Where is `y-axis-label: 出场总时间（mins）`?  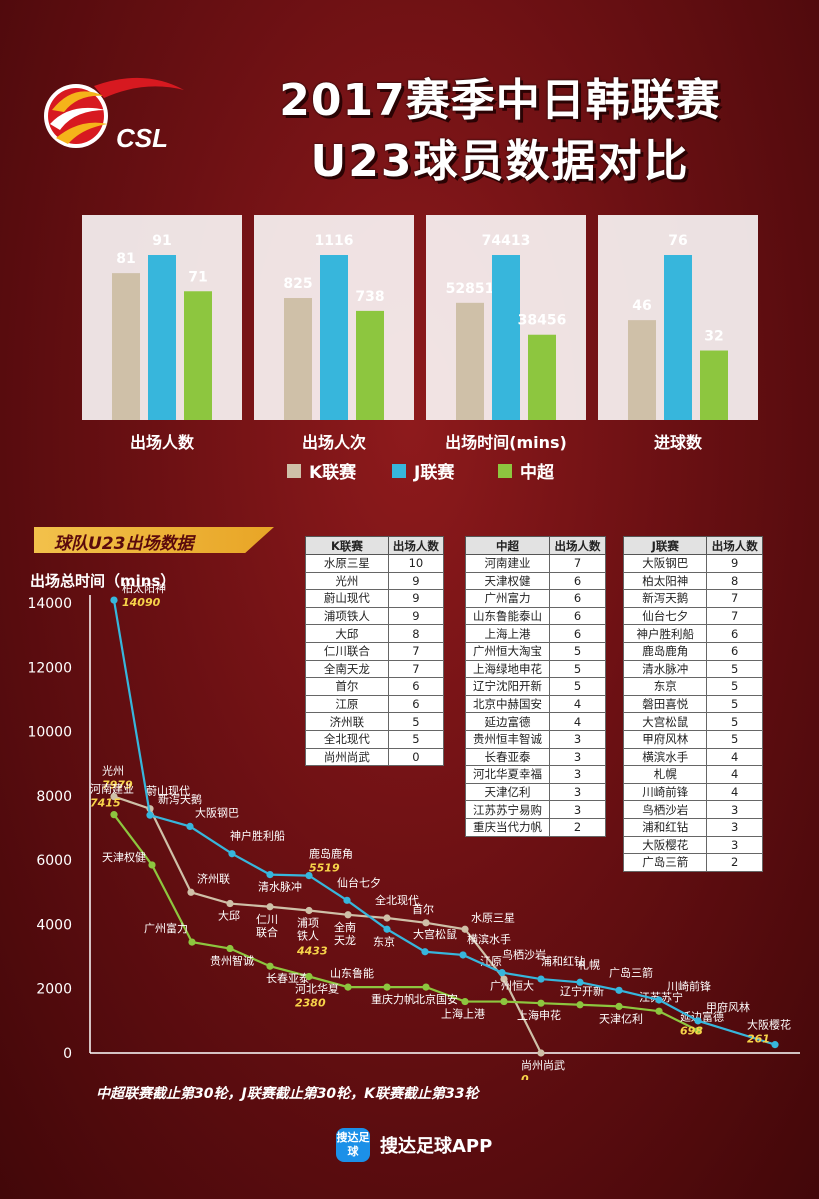 y-axis-label: 出场总时间（mins） is located at coordinates (103, 581).